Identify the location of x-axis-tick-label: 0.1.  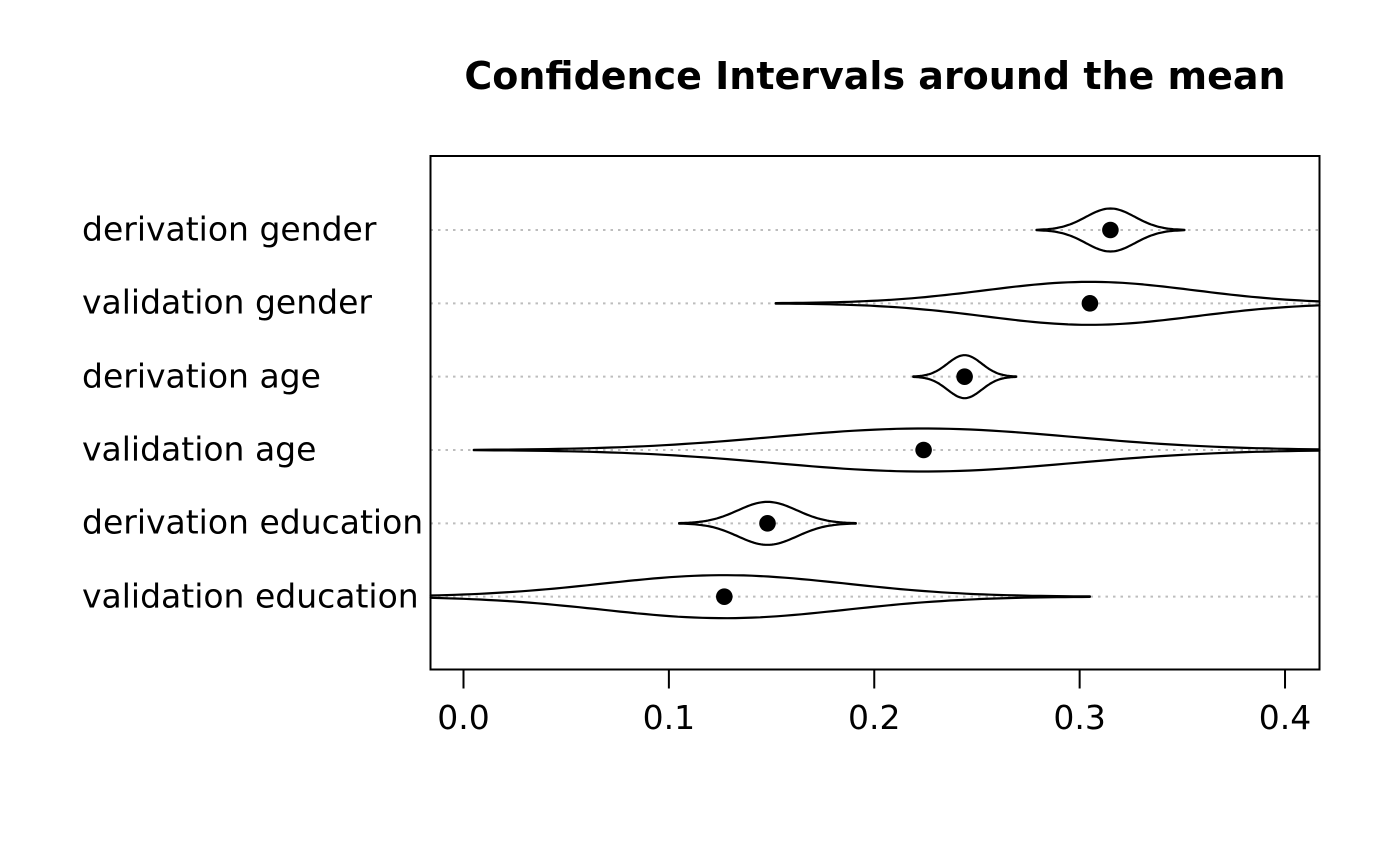
(669, 717).